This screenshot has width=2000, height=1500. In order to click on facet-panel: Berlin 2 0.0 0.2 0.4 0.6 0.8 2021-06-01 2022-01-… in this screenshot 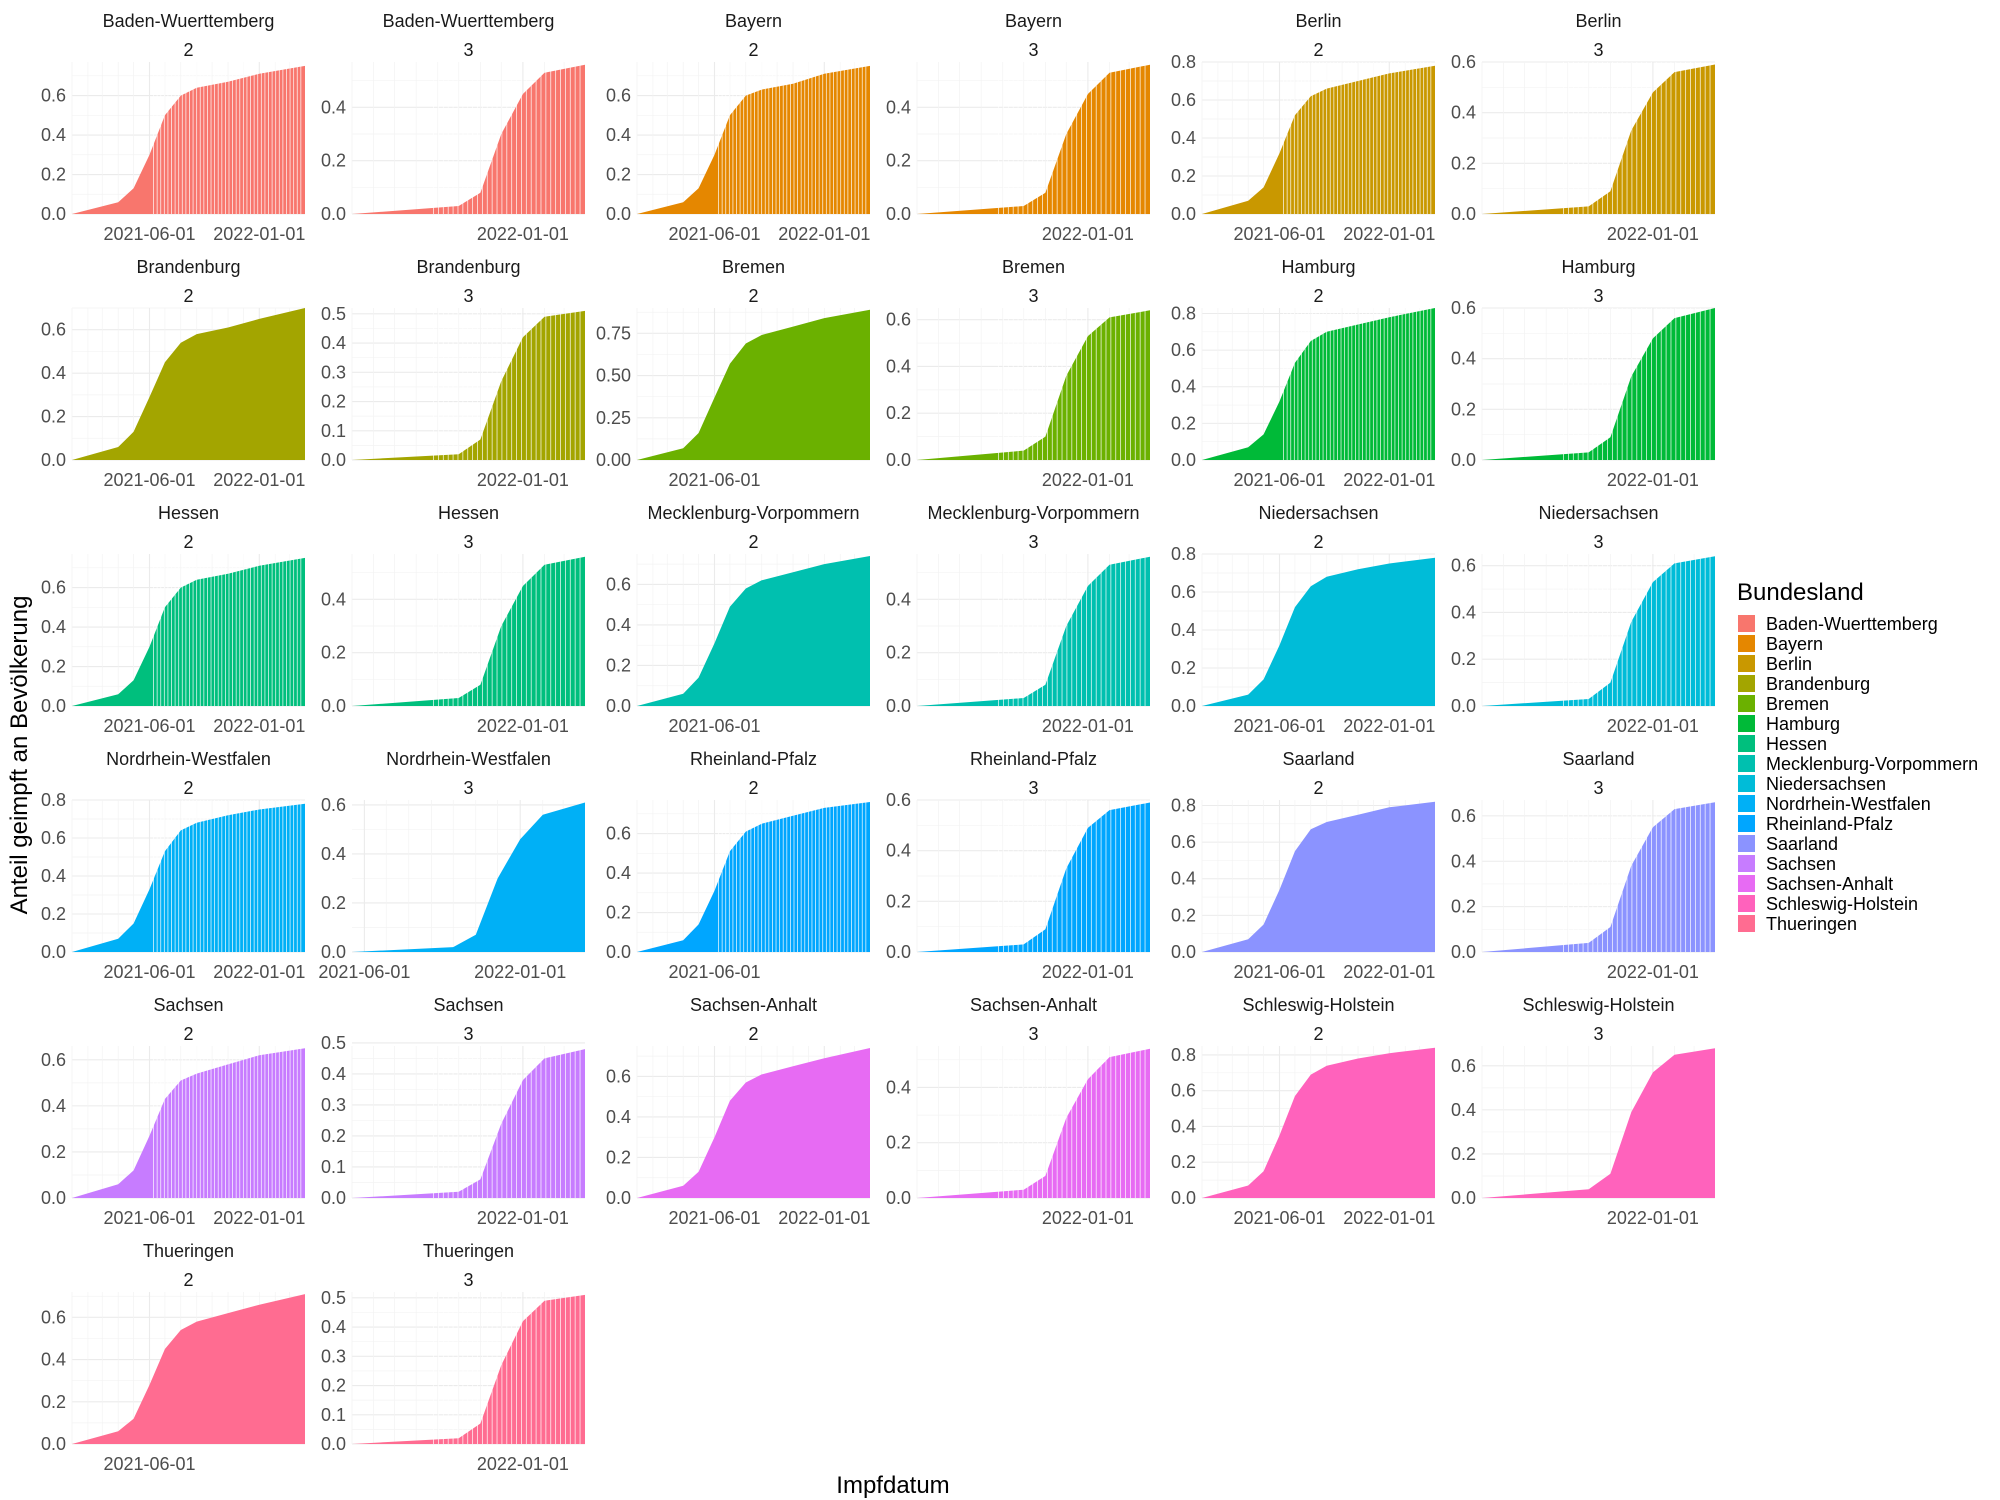, I will do `click(1303, 127)`.